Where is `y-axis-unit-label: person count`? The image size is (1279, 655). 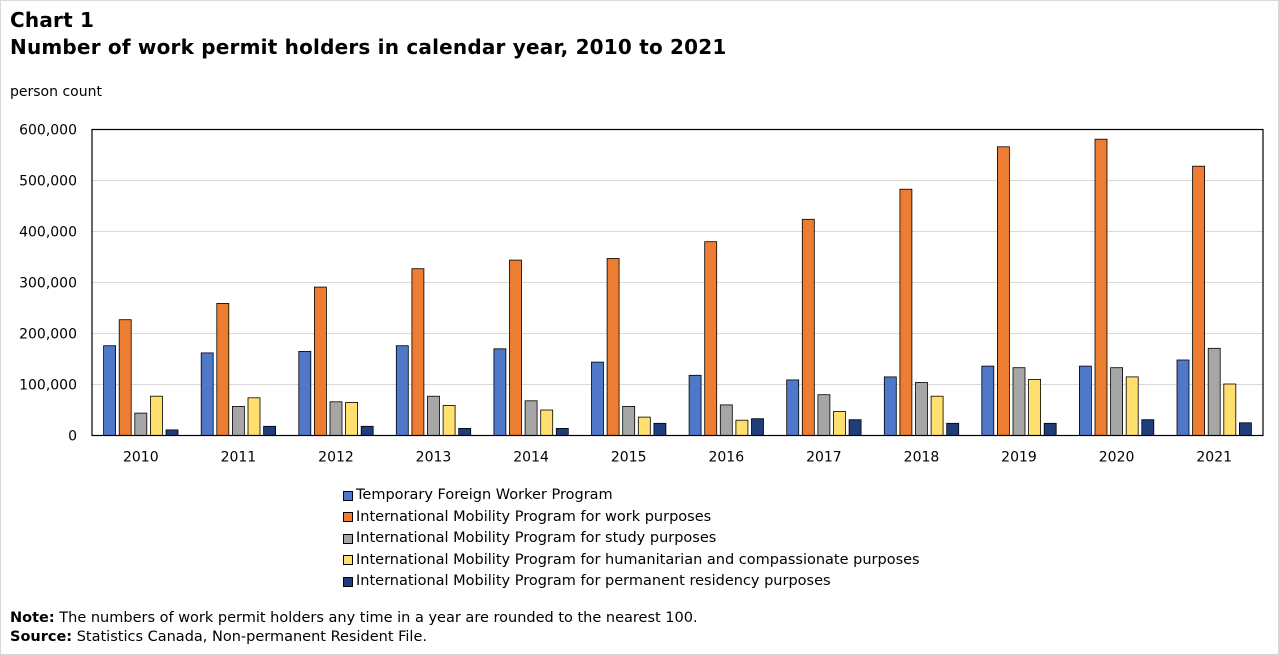 y-axis-unit-label: person count is located at coordinates (56, 92).